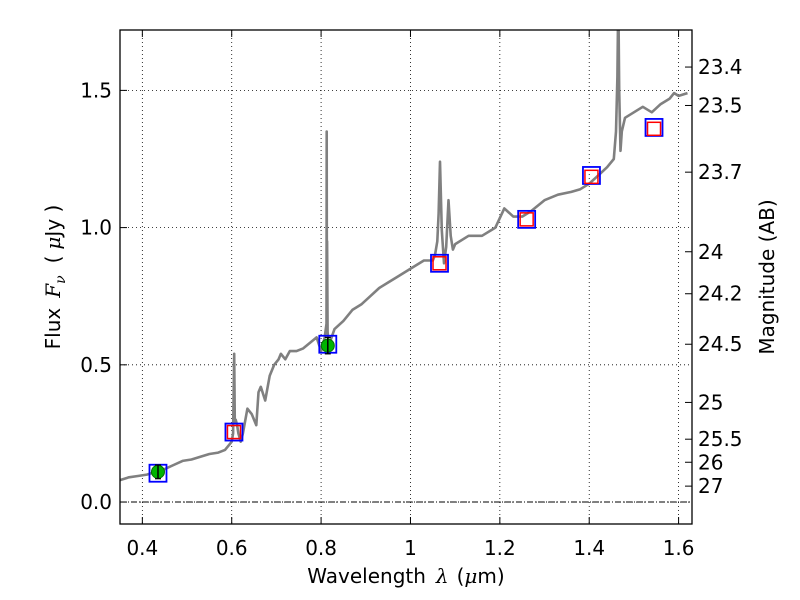  What do you see at coordinates (720, 67) in the screenshot?
I see `magnitude-tick-label: 23.4` at bounding box center [720, 67].